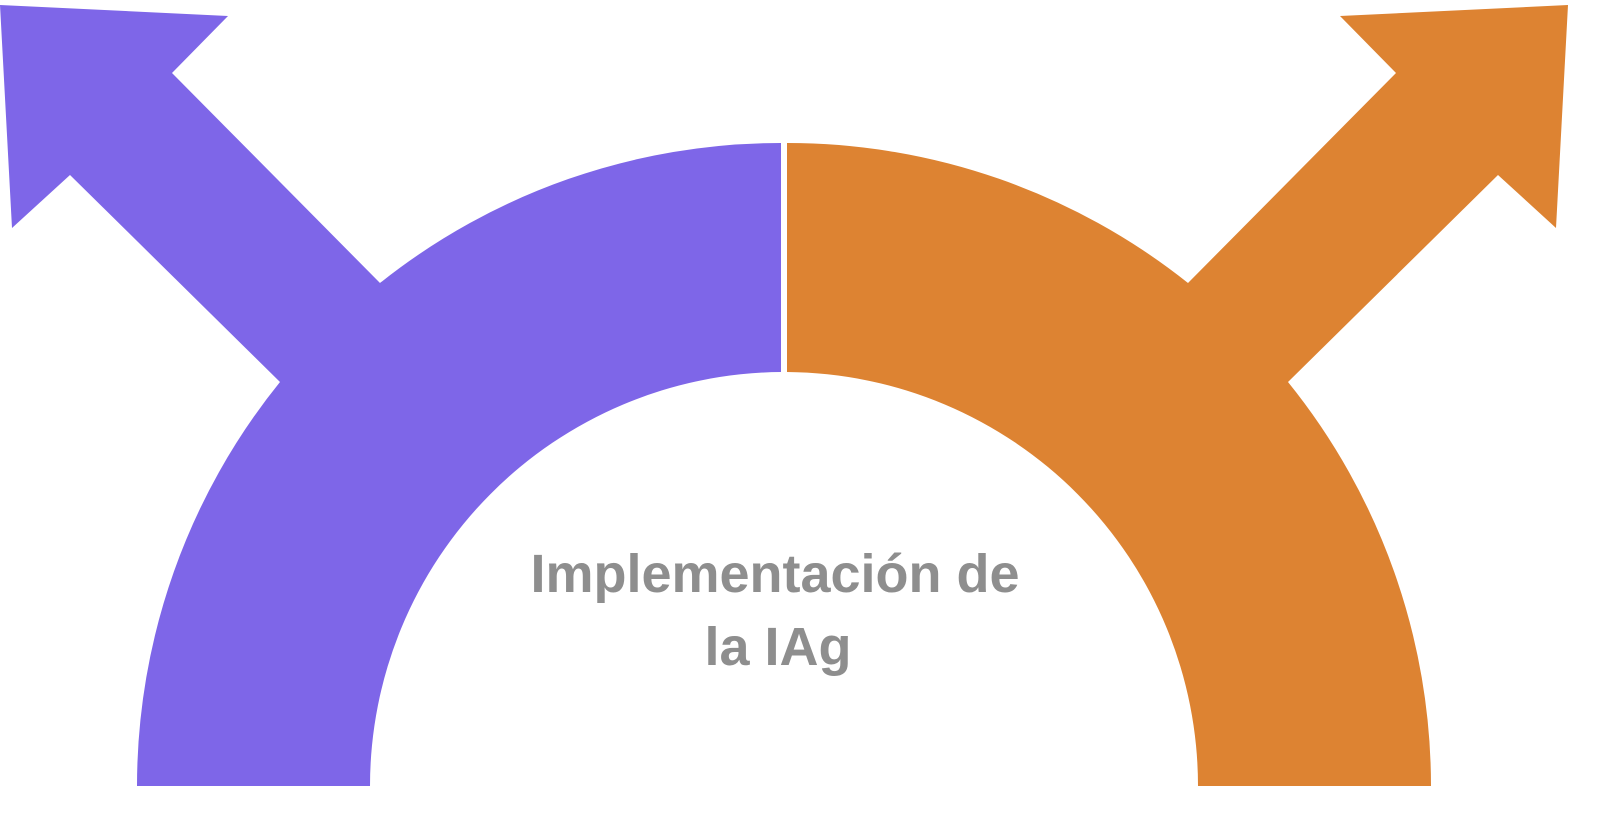 The height and width of the screenshot is (813, 1613). I want to click on center-label-line: la IAg, so click(777, 647).